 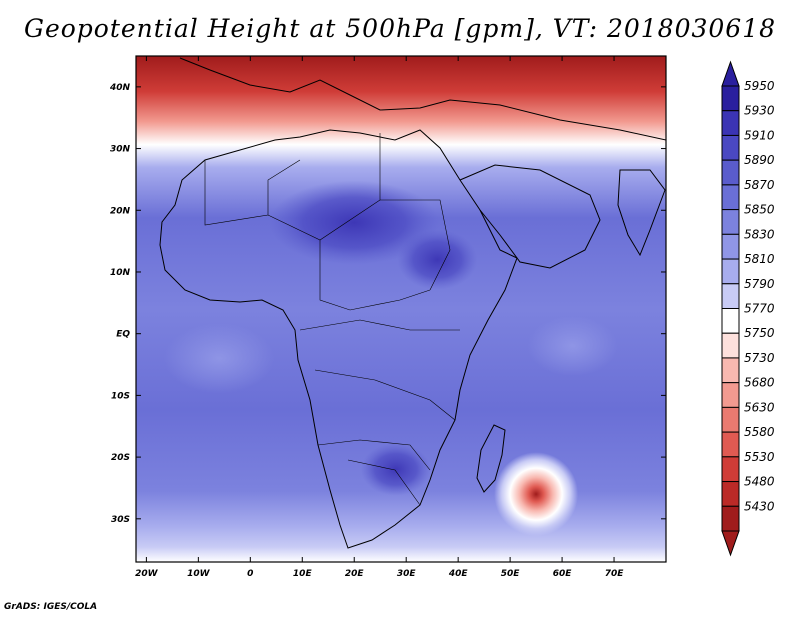 I want to click on colorbar-label: 5750, so click(x=759, y=333).